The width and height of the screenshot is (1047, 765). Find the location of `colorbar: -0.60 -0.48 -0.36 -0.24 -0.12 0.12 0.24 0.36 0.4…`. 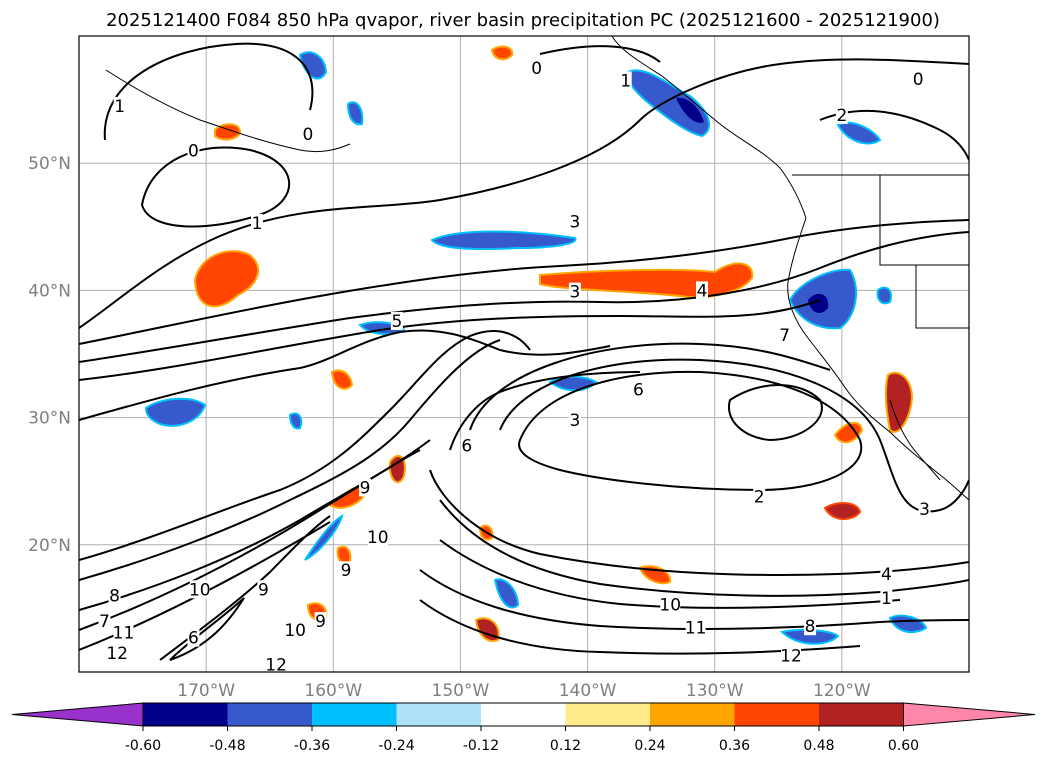

colorbar: -0.60 -0.48 -0.36 -0.24 -0.12 0.12 0.24 0.36 0.4… is located at coordinates (523, 728).